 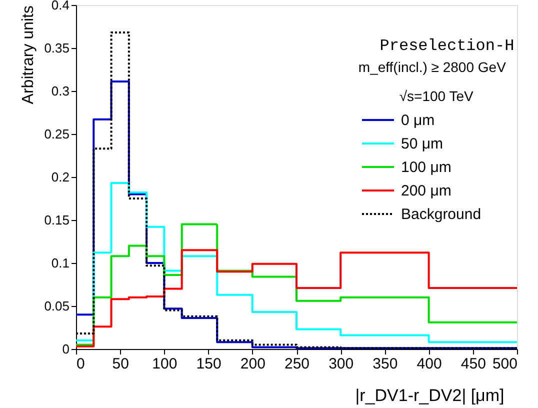 What do you see at coordinates (165, 364) in the screenshot?
I see `x-tick-label: 100` at bounding box center [165, 364].